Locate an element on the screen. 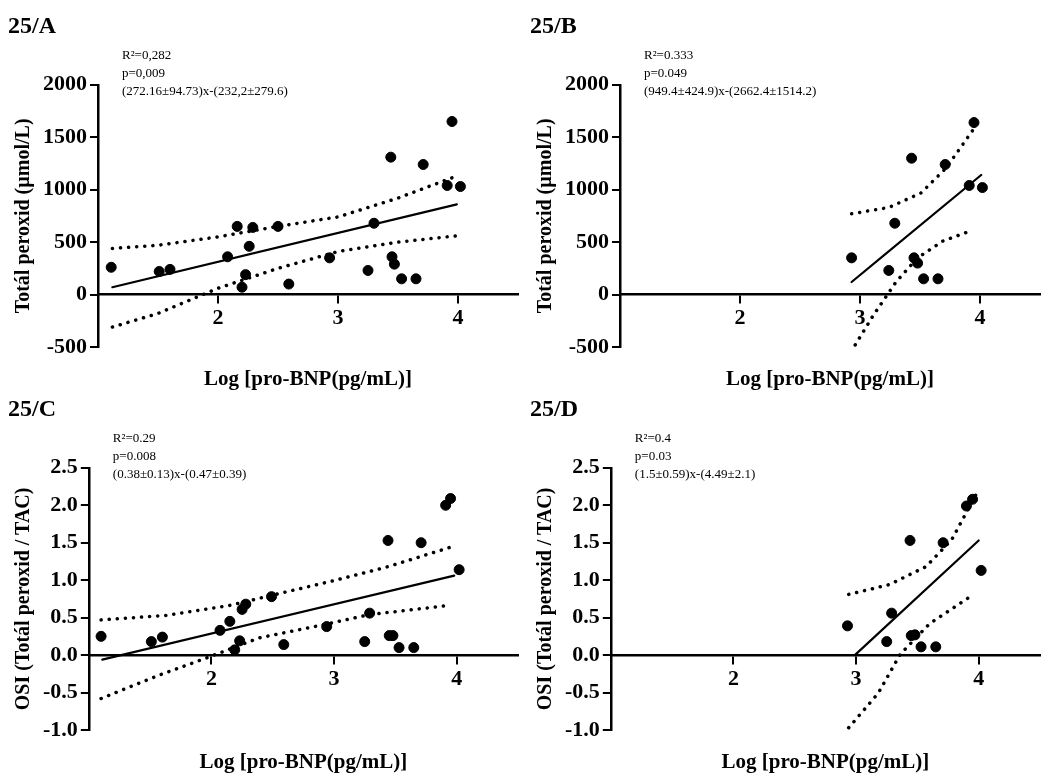  text: R²=0.4 is located at coordinates (653, 437).